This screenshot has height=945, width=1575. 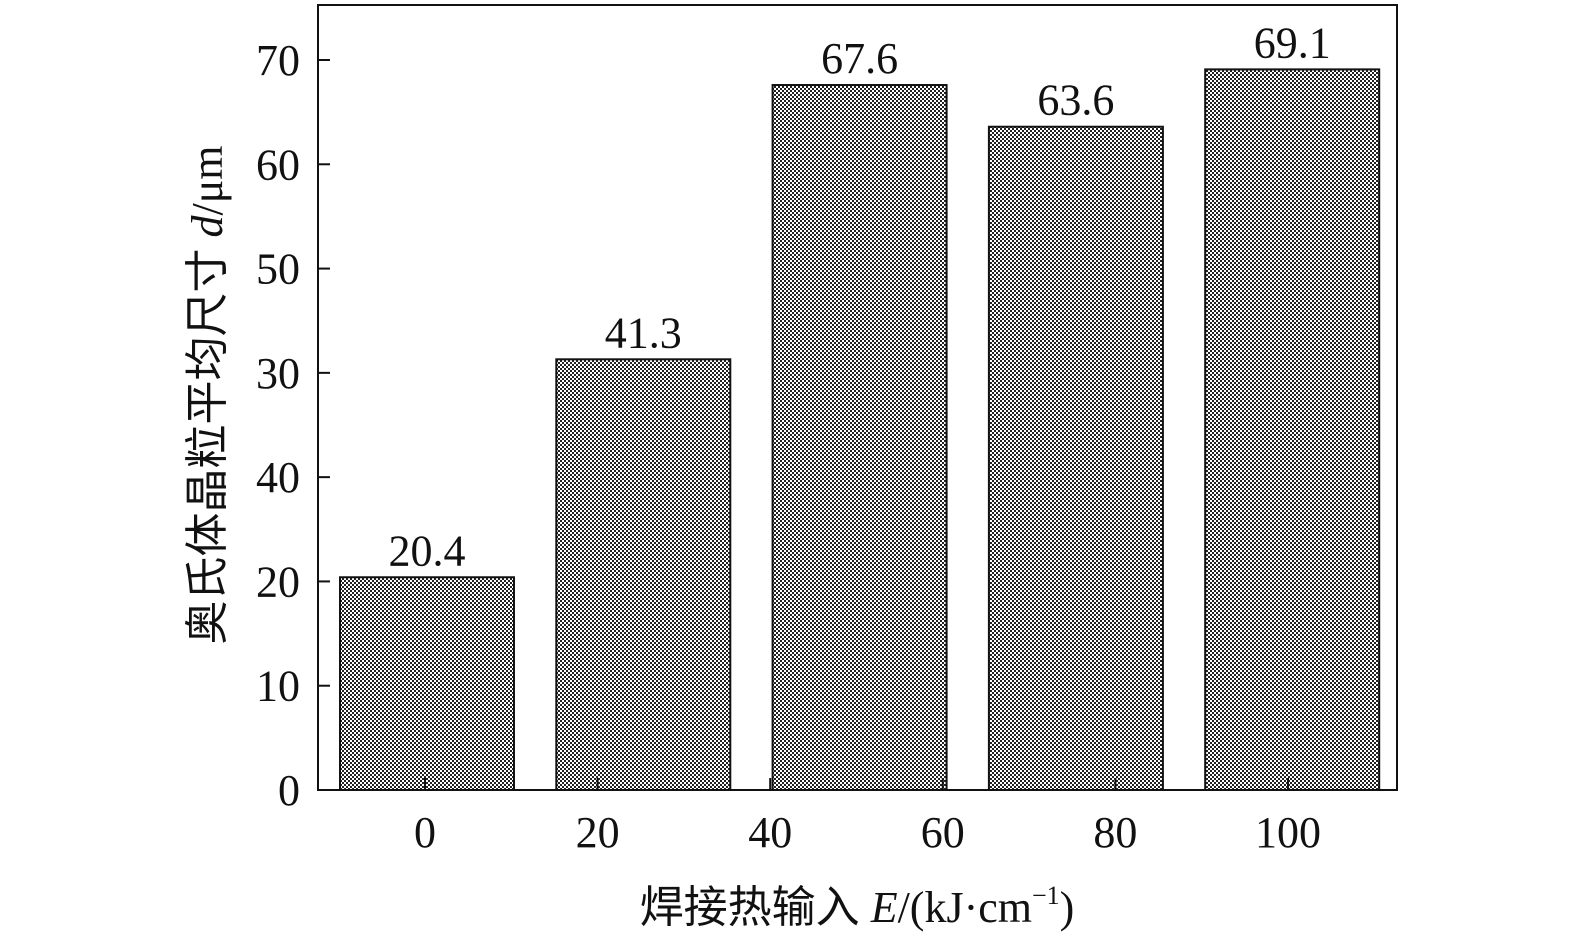 What do you see at coordinates (425, 832) in the screenshot?
I see `x-tick-label: 0` at bounding box center [425, 832].